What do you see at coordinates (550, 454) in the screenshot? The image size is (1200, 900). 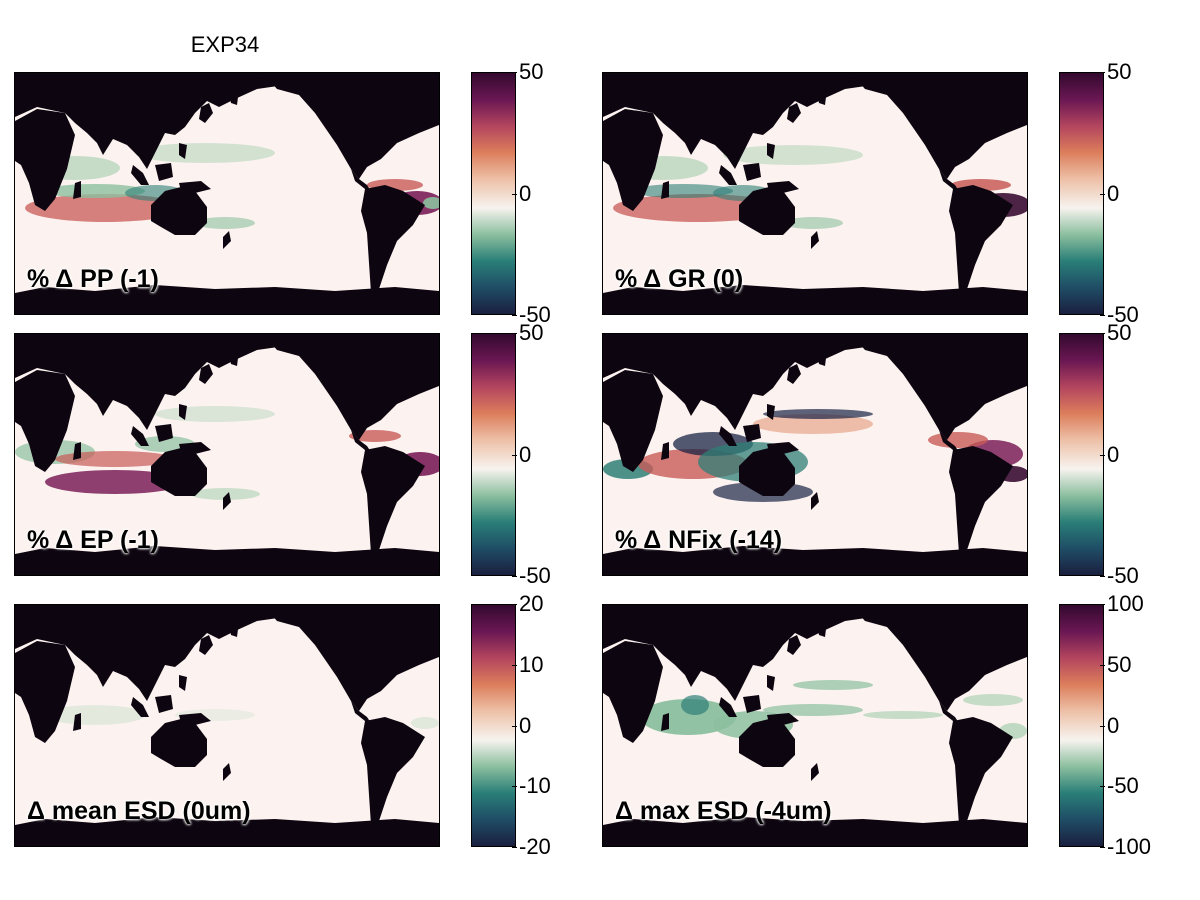 I see `colorbar-ticks-ep: 50 0 -50` at bounding box center [550, 454].